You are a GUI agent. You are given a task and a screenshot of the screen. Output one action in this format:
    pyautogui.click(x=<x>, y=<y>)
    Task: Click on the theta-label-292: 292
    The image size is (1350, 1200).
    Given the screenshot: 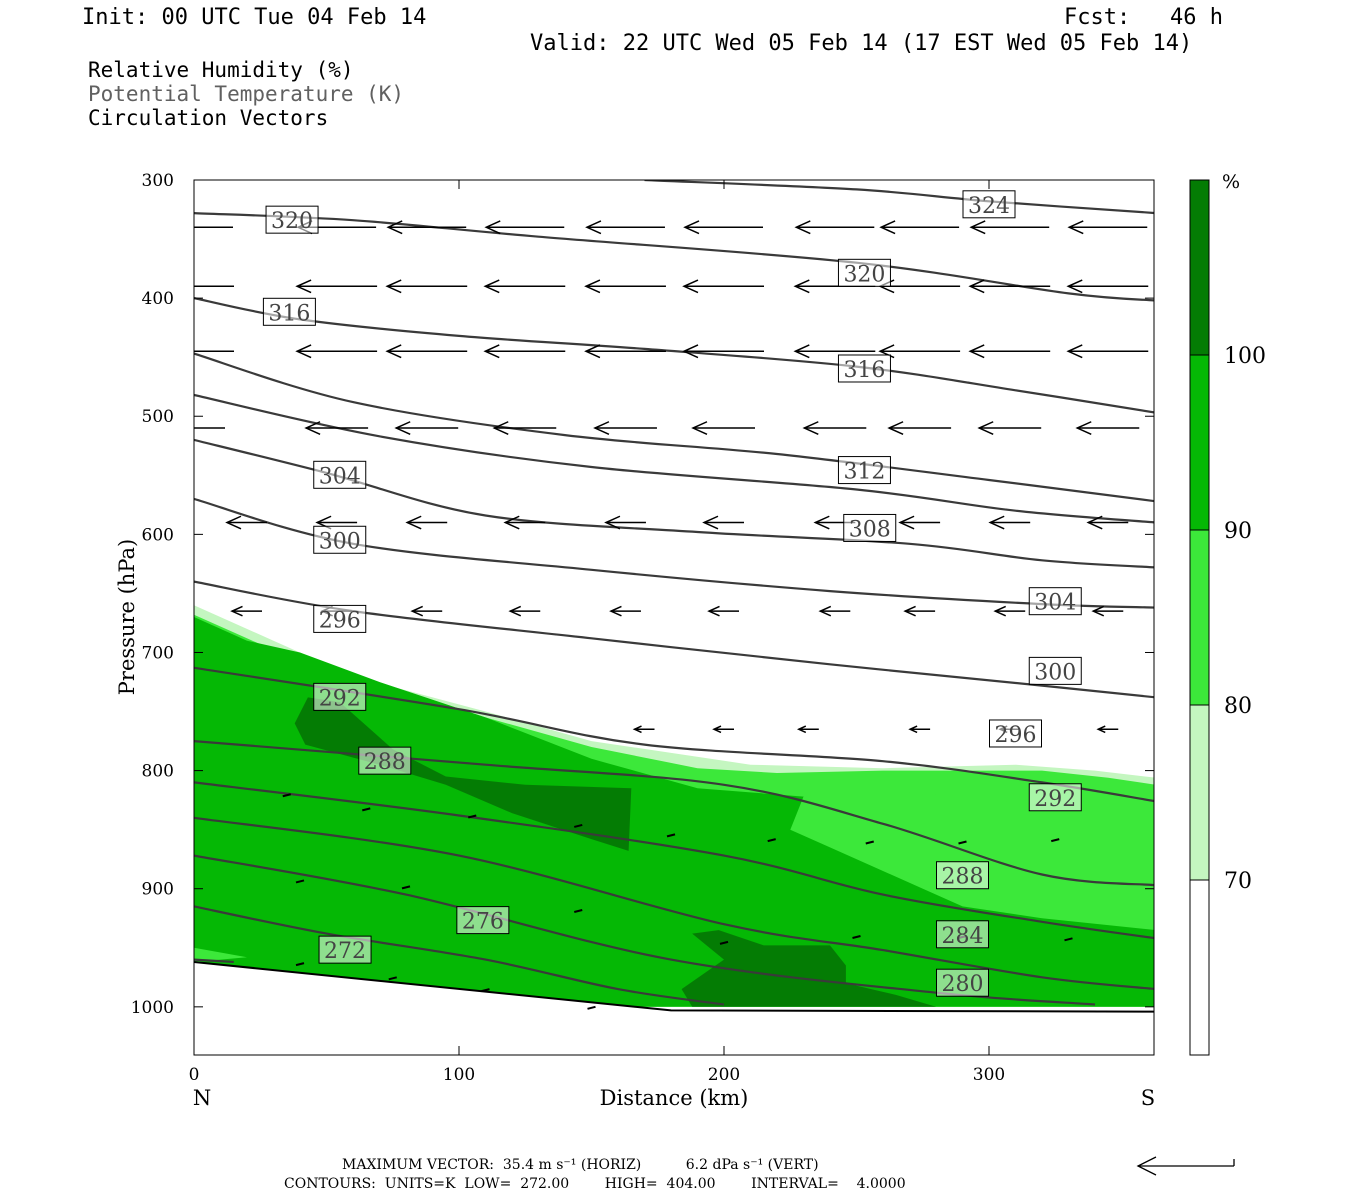 What is the action you would take?
    pyautogui.click(x=340, y=696)
    